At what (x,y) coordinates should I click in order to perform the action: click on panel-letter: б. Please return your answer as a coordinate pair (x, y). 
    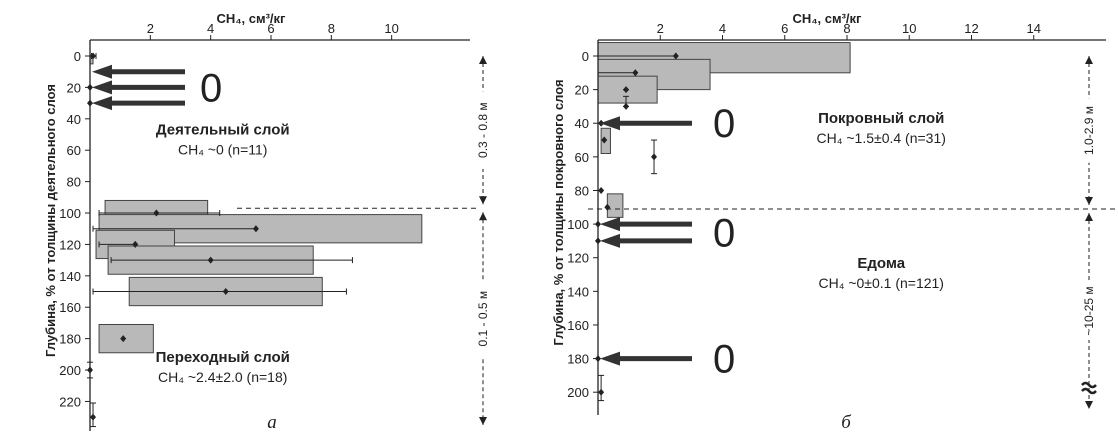
    Looking at the image, I should click on (846, 422).